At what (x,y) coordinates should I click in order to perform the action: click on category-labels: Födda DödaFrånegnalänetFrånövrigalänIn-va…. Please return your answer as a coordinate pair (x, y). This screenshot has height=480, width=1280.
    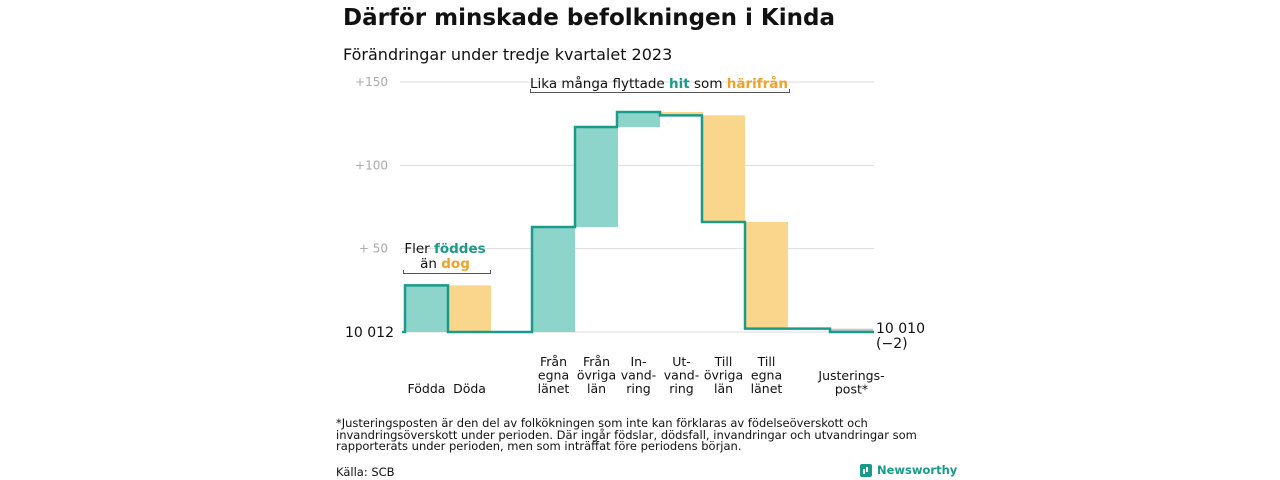
    Looking at the image, I should click on (646, 375).